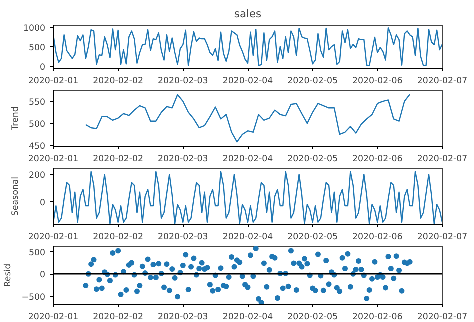 The image size is (474, 322). I want to click on y-axis-title: Seasonal, so click(15, 196).